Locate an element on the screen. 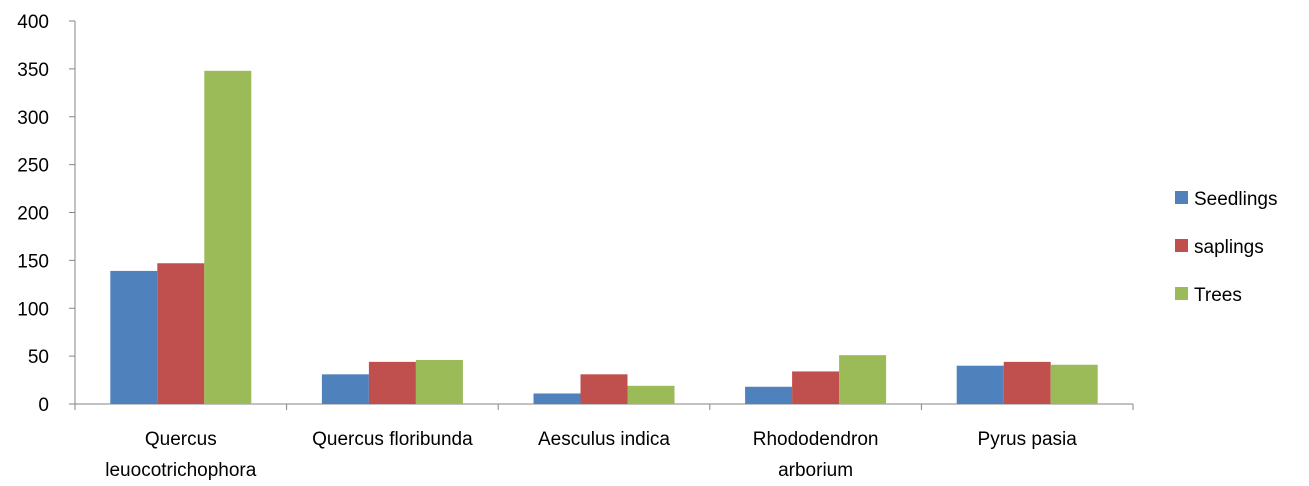  x-category-label-line: Aesculus indica is located at coordinates (604, 439).